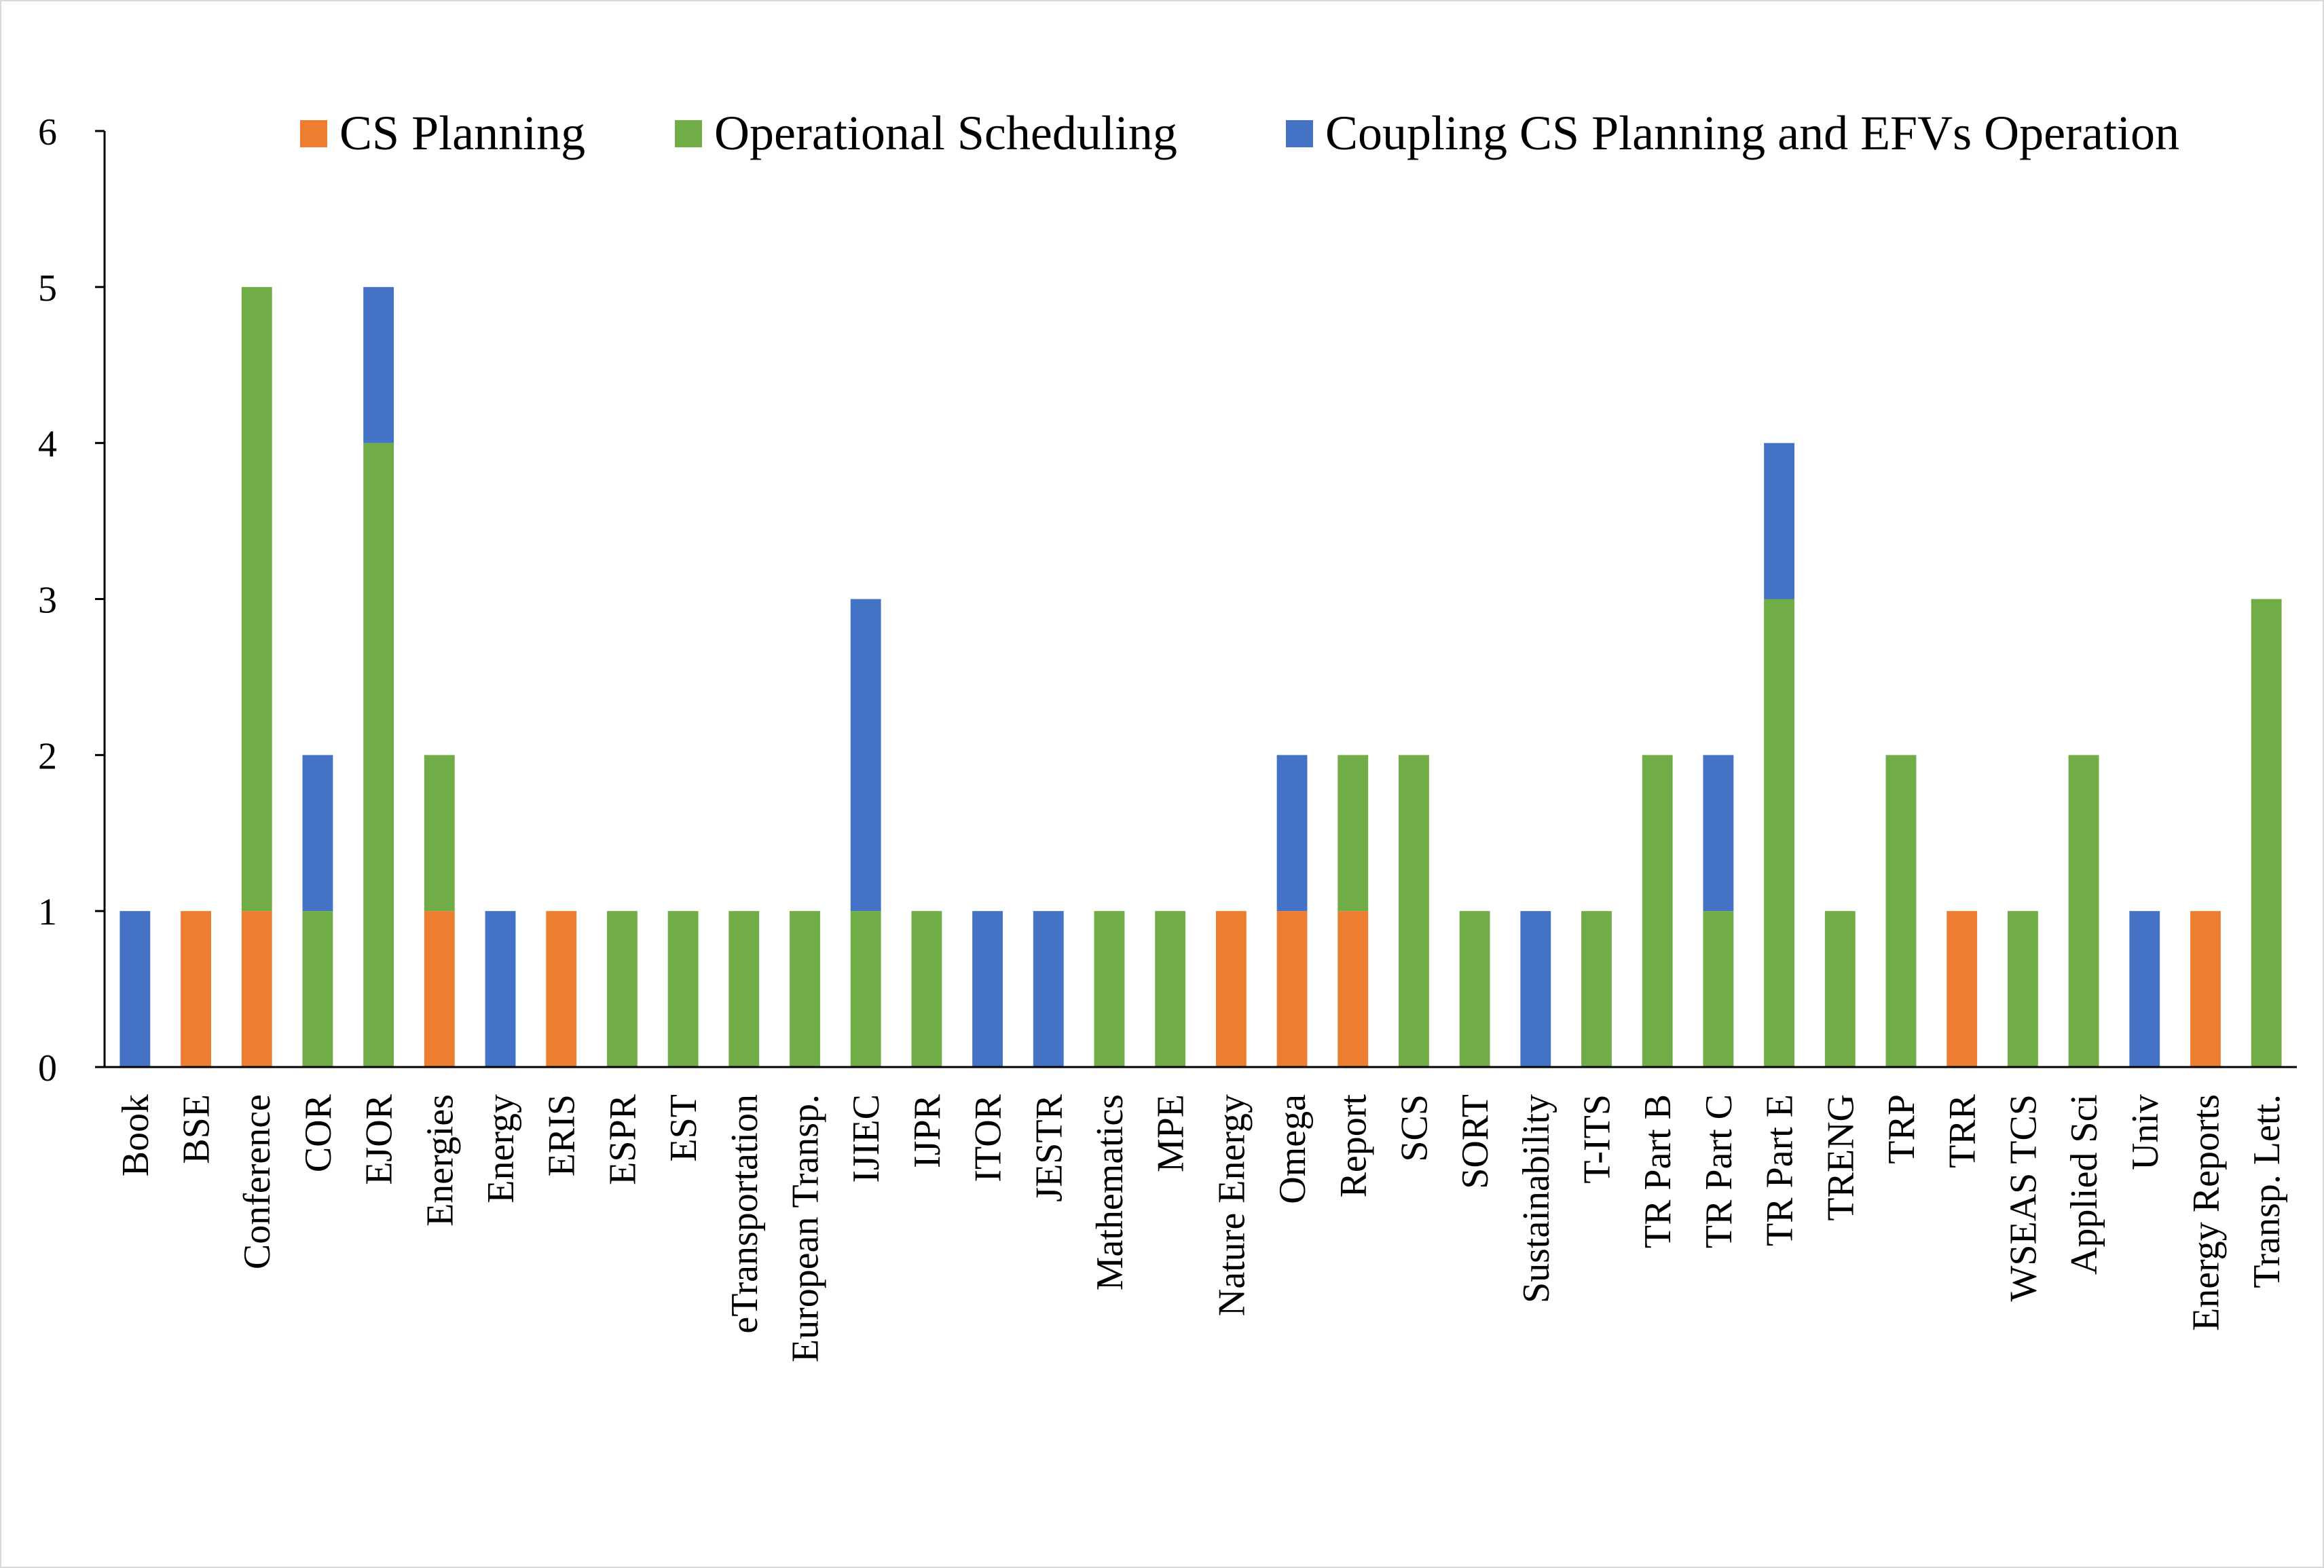 This screenshot has width=2324, height=1568. Describe the element at coordinates (257, 1182) in the screenshot. I see `x-tick-label: Conference` at that location.